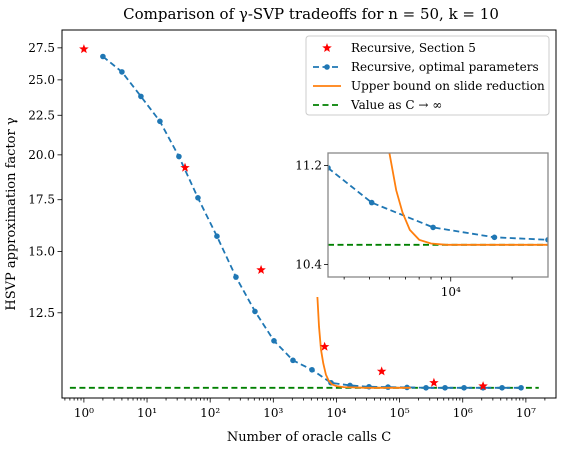 Image resolution: width=566 pixels, height=450 pixels. Describe the element at coordinates (327, 67) in the screenshot. I see `legend-point-marker` at that location.